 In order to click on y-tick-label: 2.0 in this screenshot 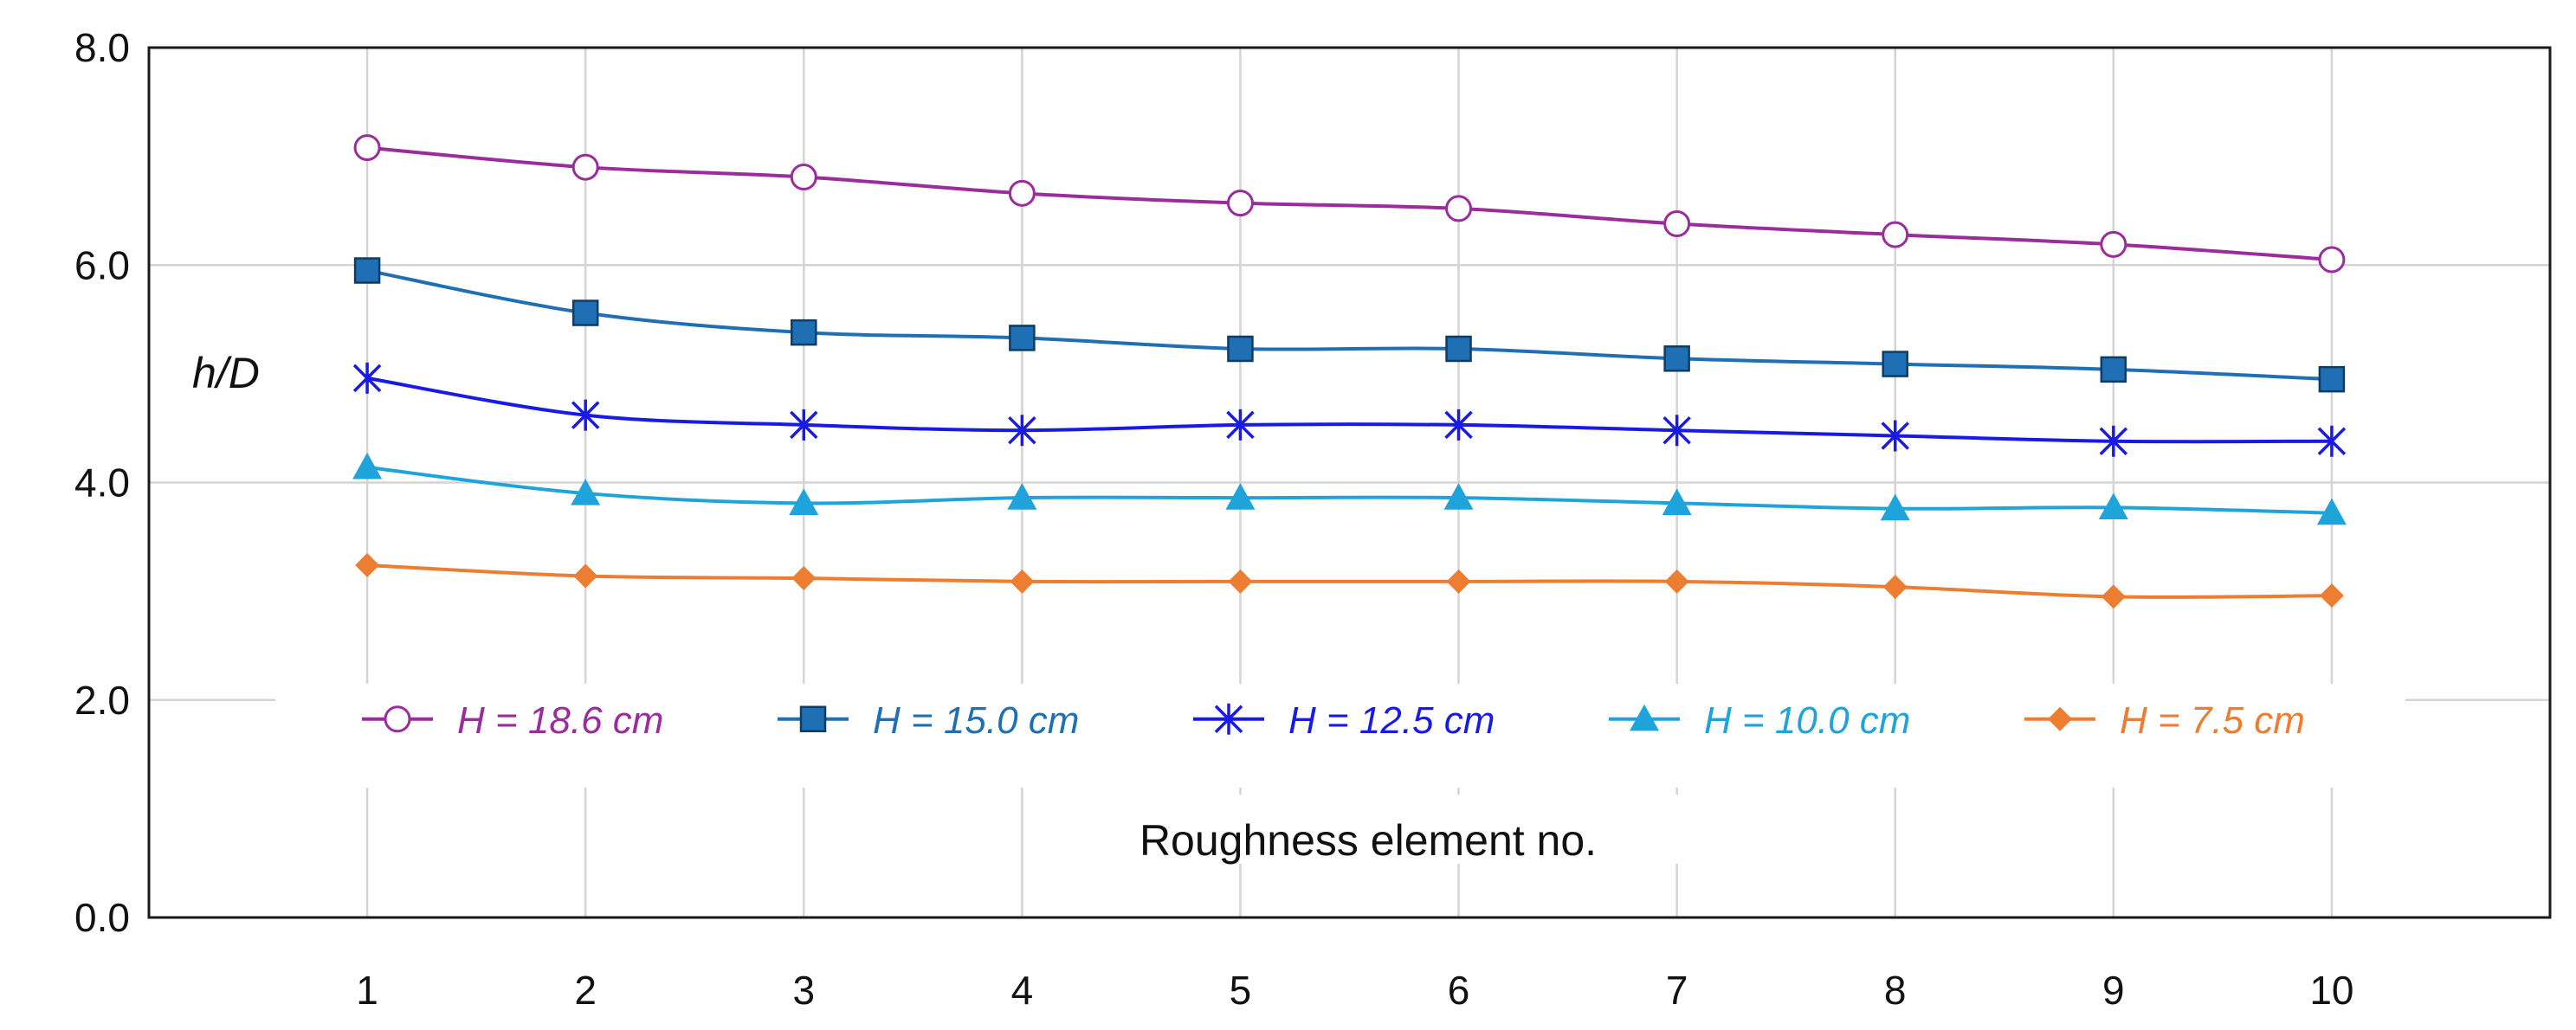, I will do `click(102, 700)`.